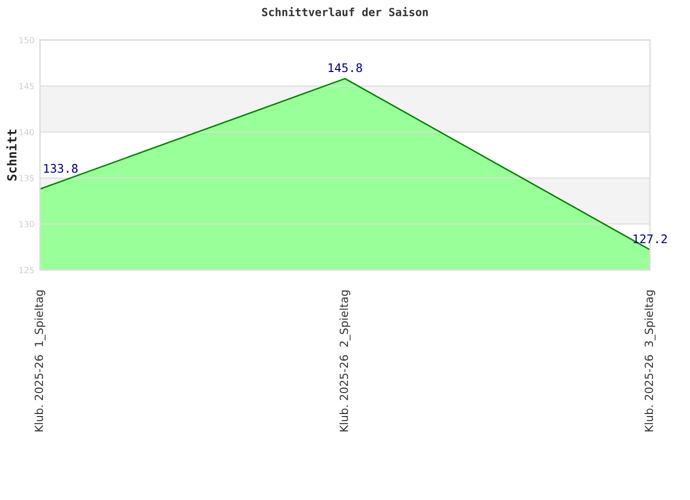 This screenshot has height=500, width=690. I want to click on data-label: 133.8, so click(61, 168).